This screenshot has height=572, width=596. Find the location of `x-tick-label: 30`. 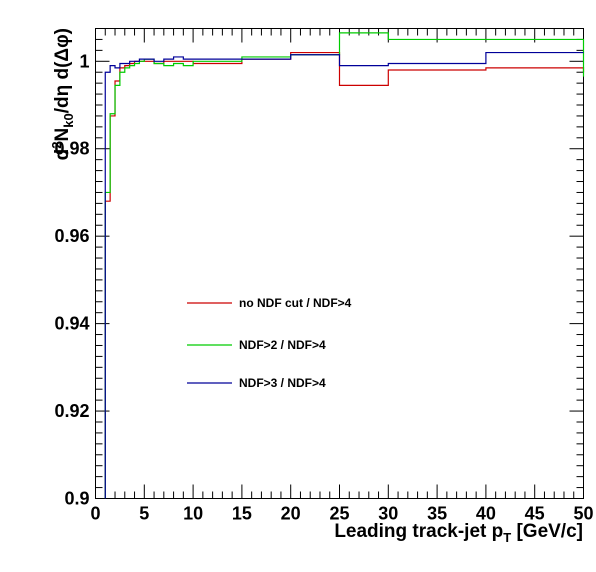

x-tick-label: 30 is located at coordinates (388, 514).